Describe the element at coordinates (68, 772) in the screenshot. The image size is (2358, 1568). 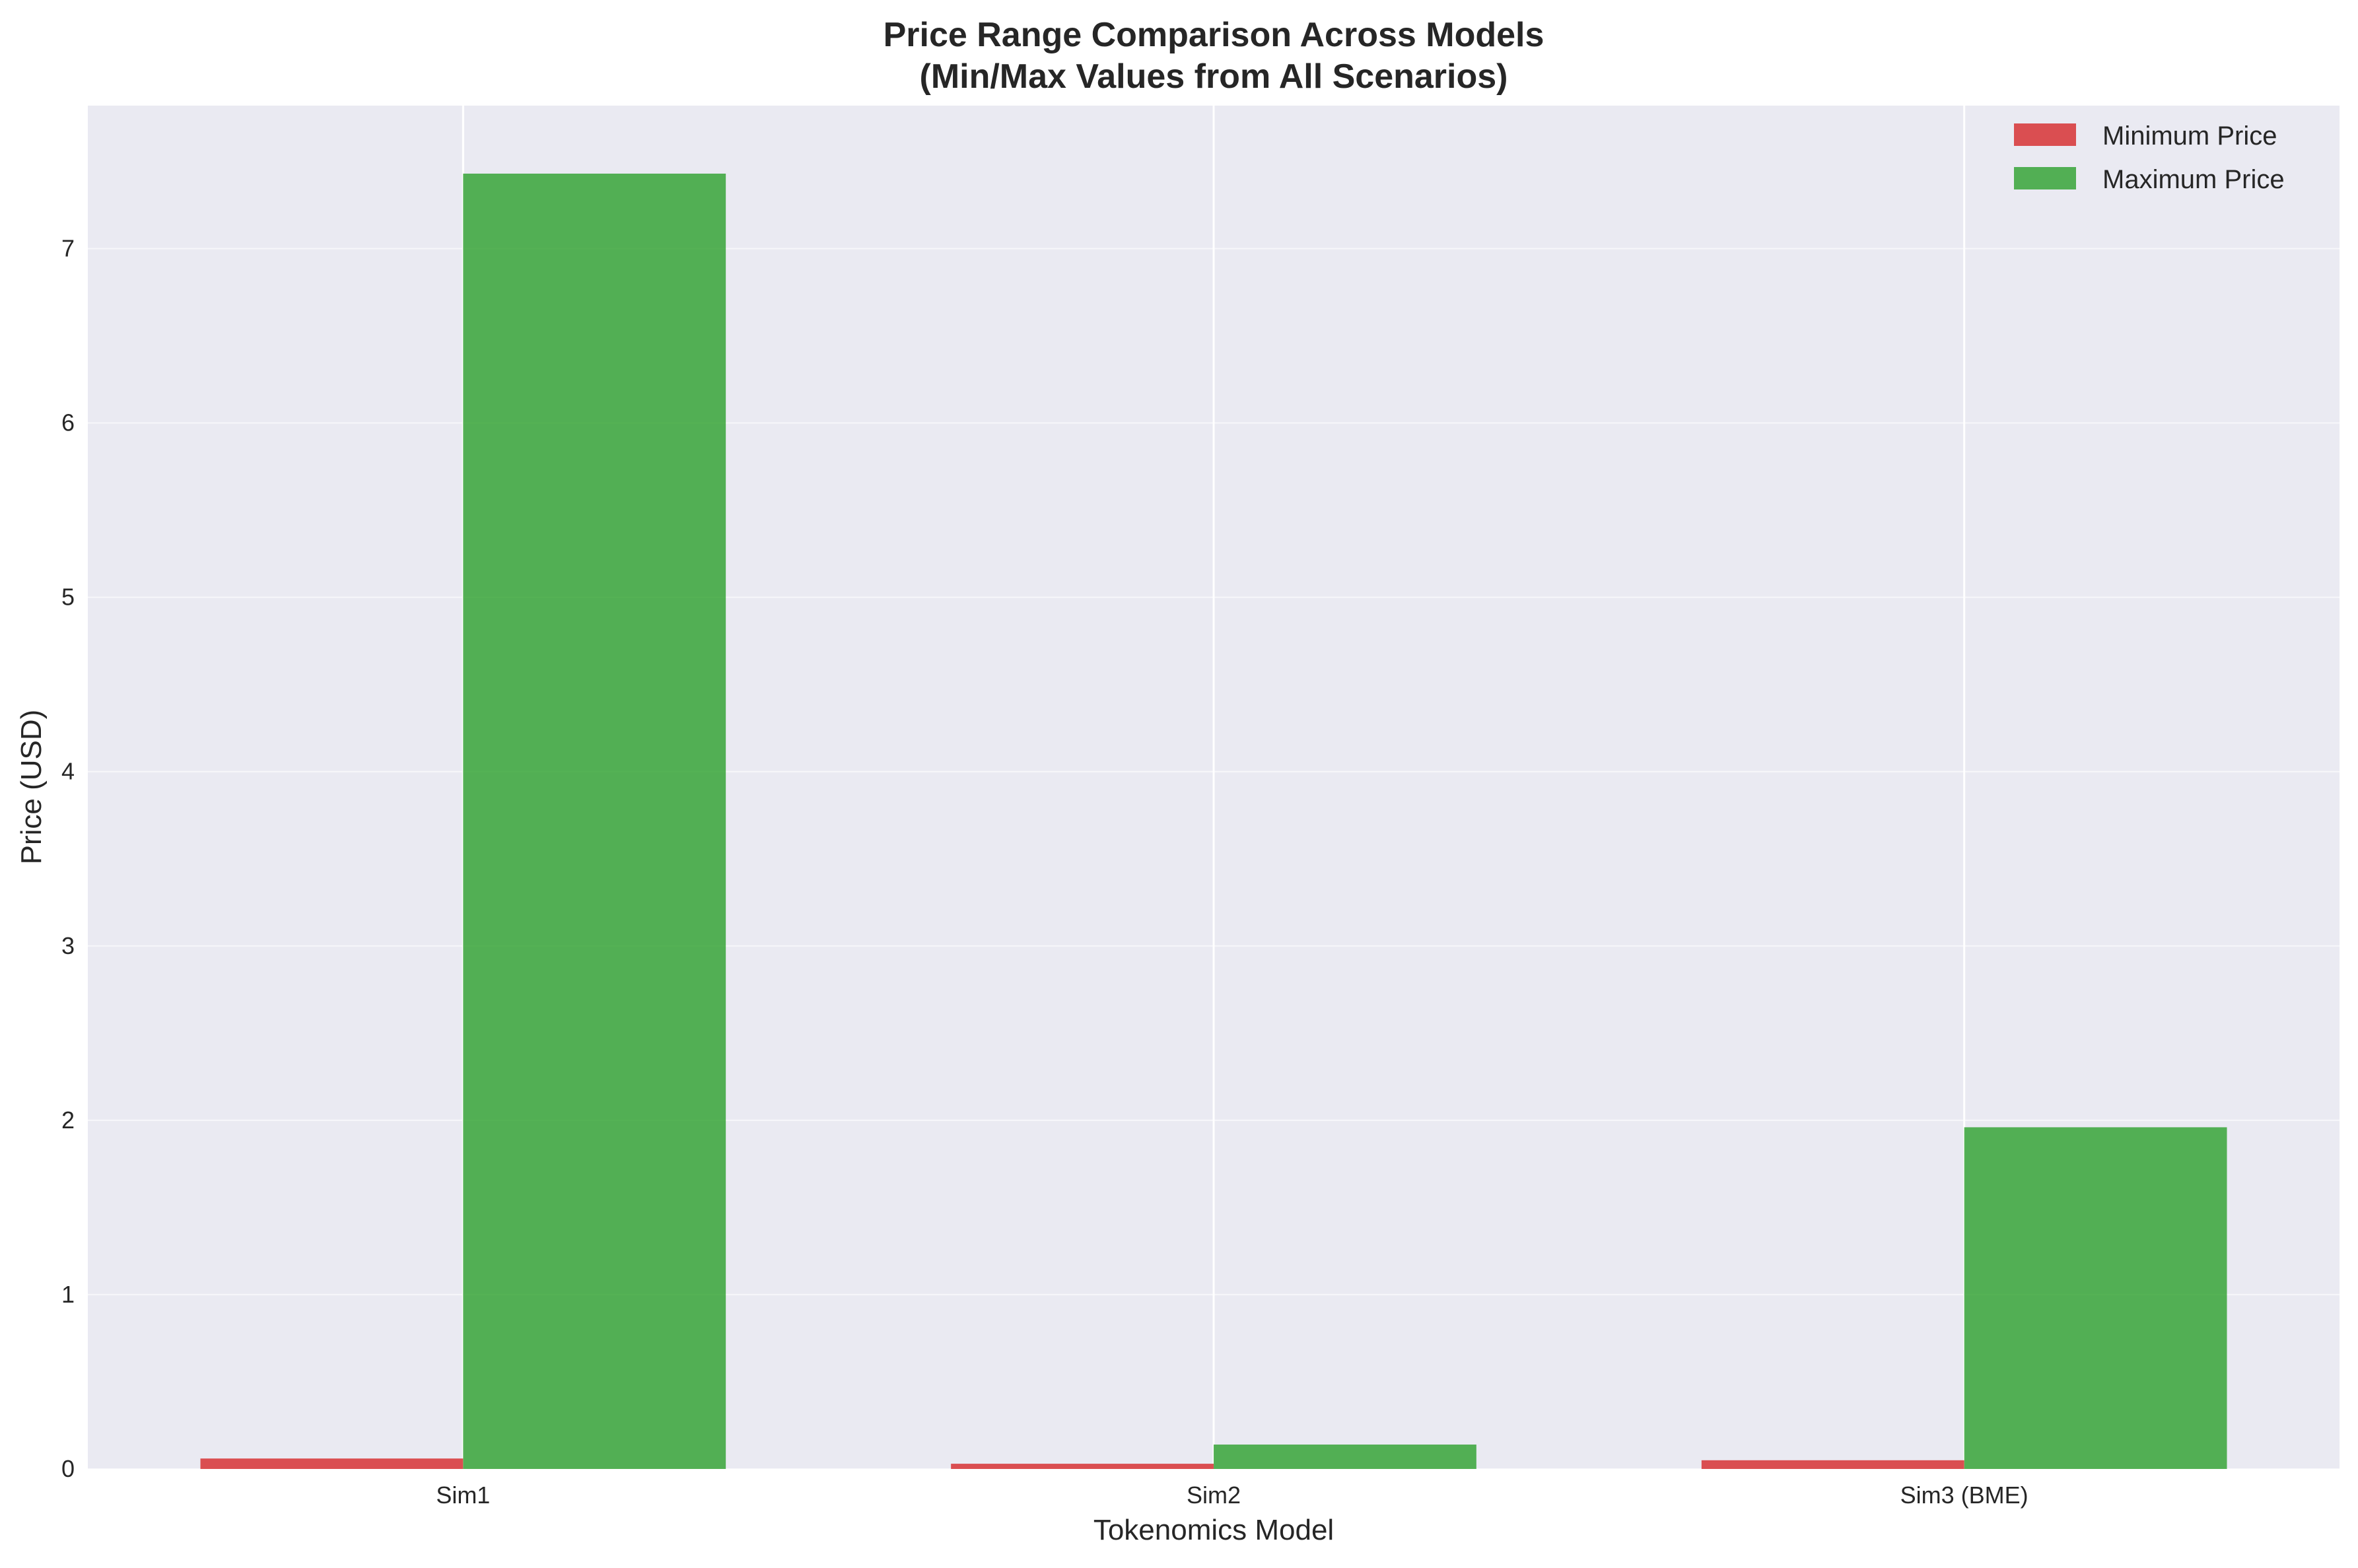
I see `y-tick-label: 4` at that location.